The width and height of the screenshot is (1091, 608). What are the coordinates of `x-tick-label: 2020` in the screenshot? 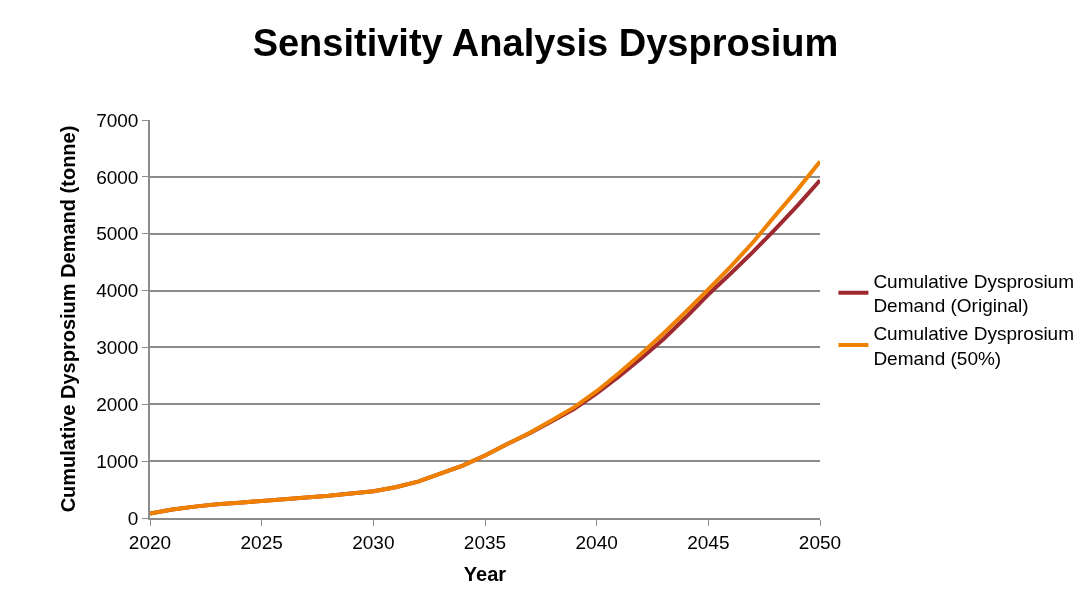 It's located at (150, 542).